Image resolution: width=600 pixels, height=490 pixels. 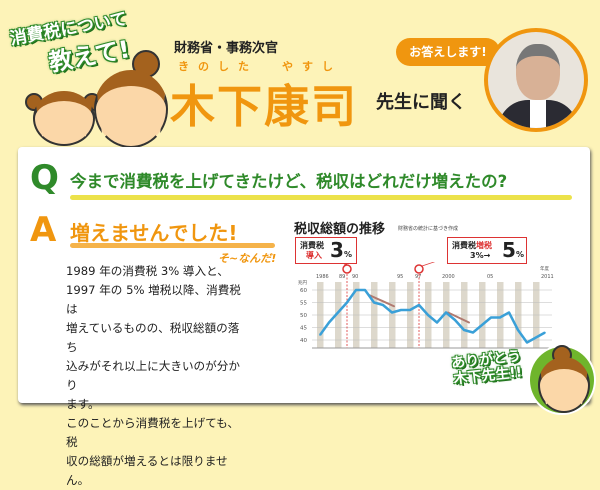 I want to click on y-axis-unit: 兆円, so click(x=302, y=282).